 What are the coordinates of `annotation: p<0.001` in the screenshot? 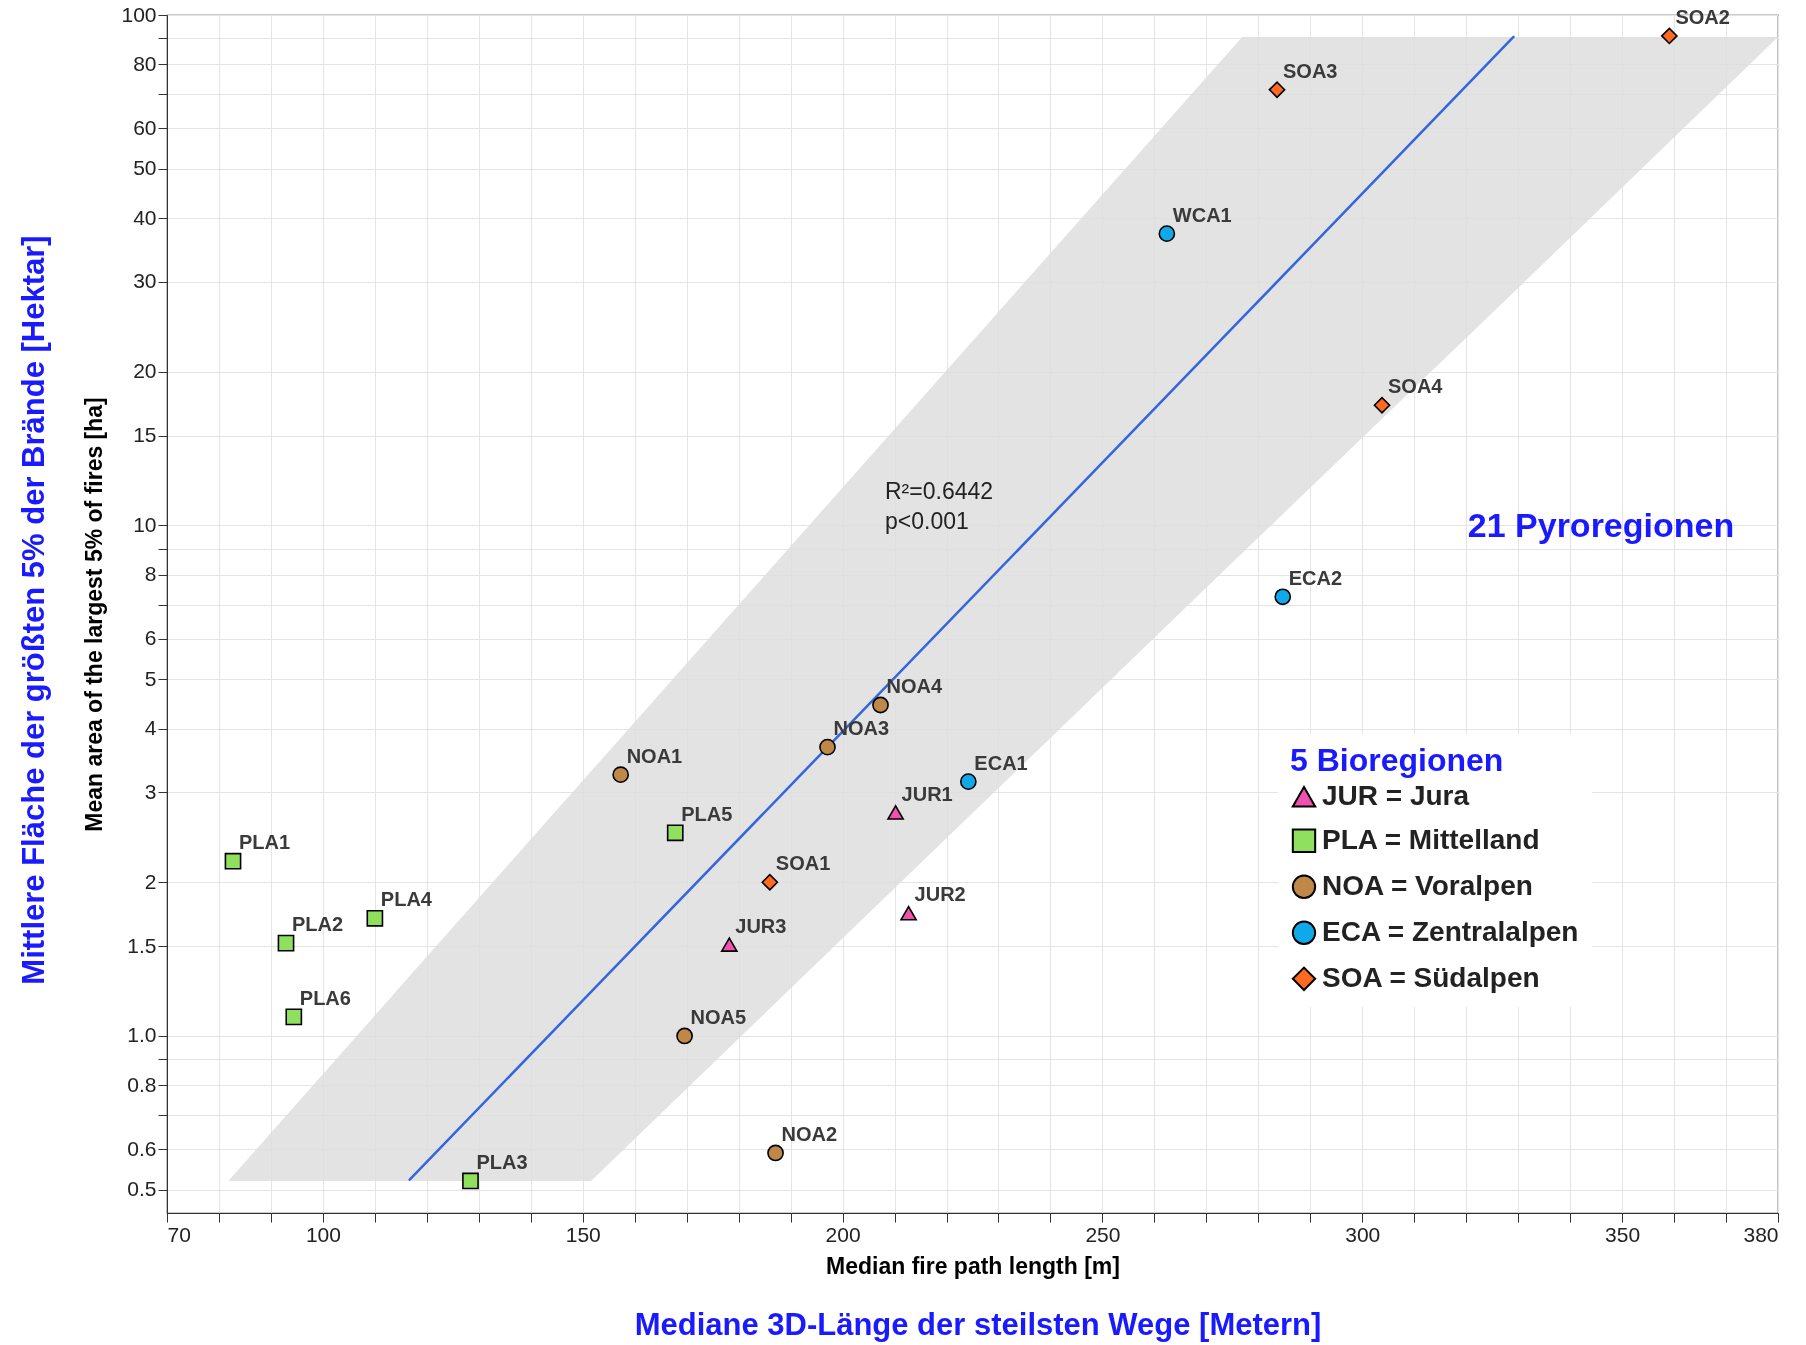 It's located at (927, 521).